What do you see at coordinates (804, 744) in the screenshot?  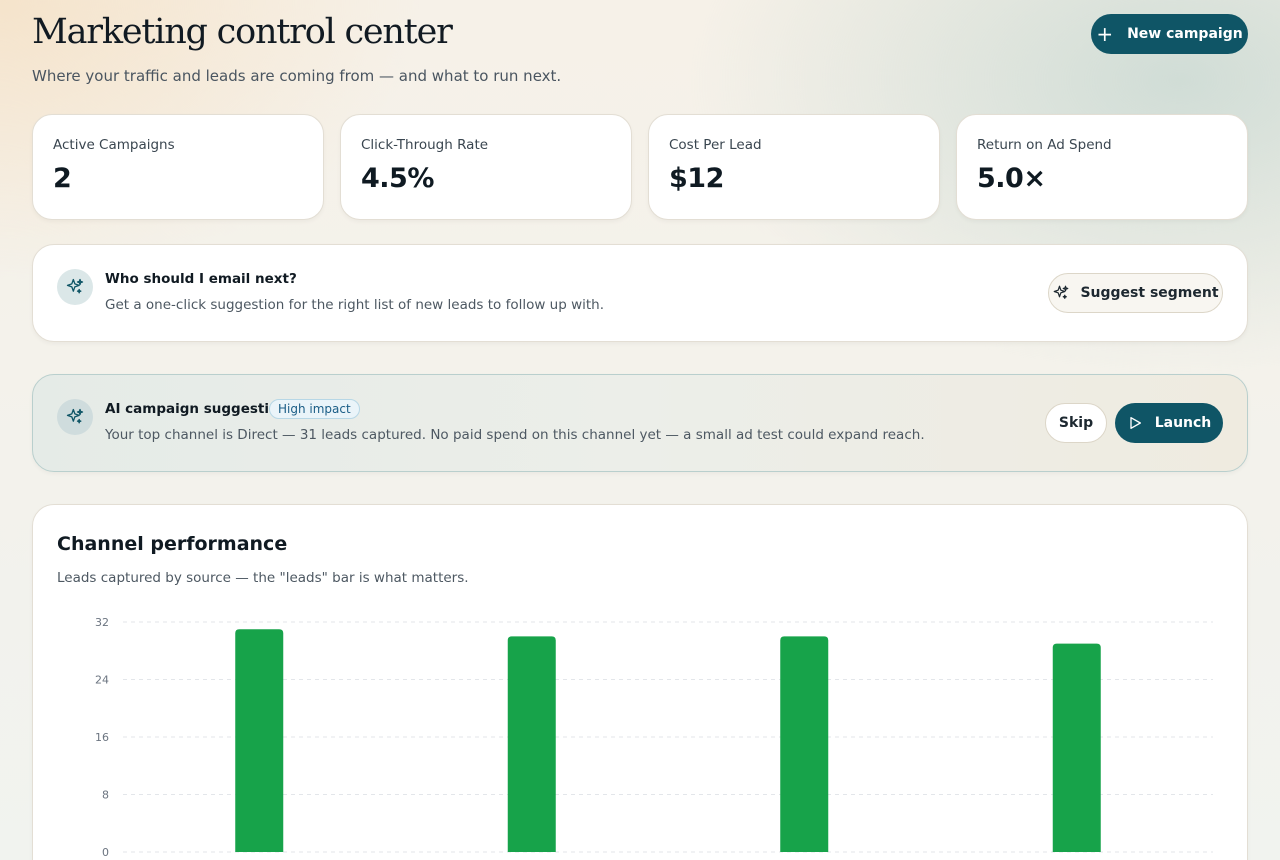 I see `bar-meta-ads` at bounding box center [804, 744].